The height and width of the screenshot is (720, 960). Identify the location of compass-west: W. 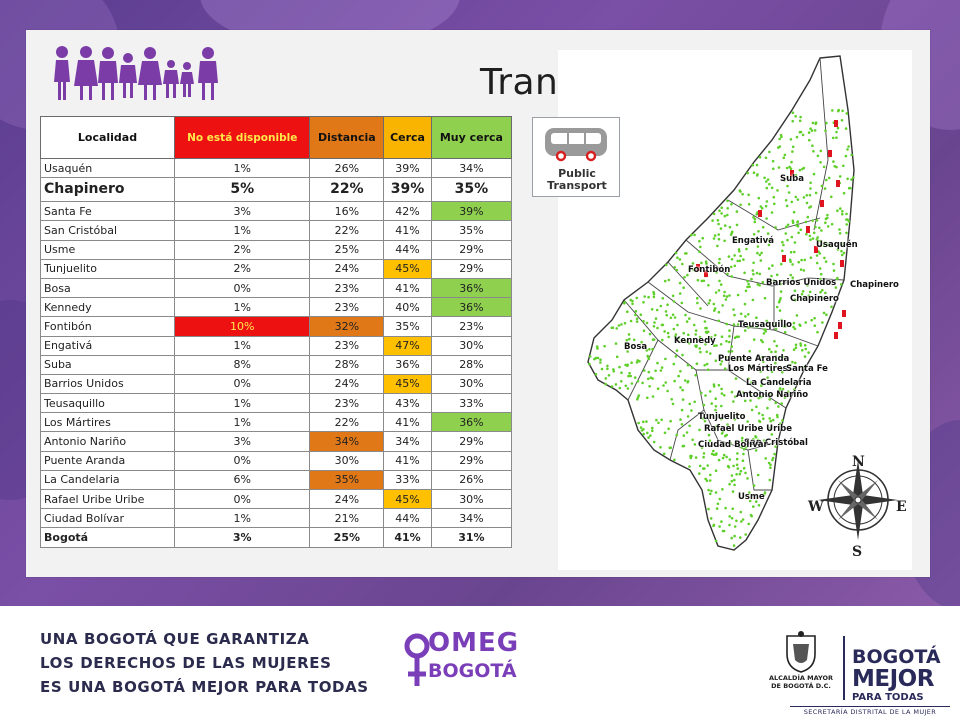
(816, 507).